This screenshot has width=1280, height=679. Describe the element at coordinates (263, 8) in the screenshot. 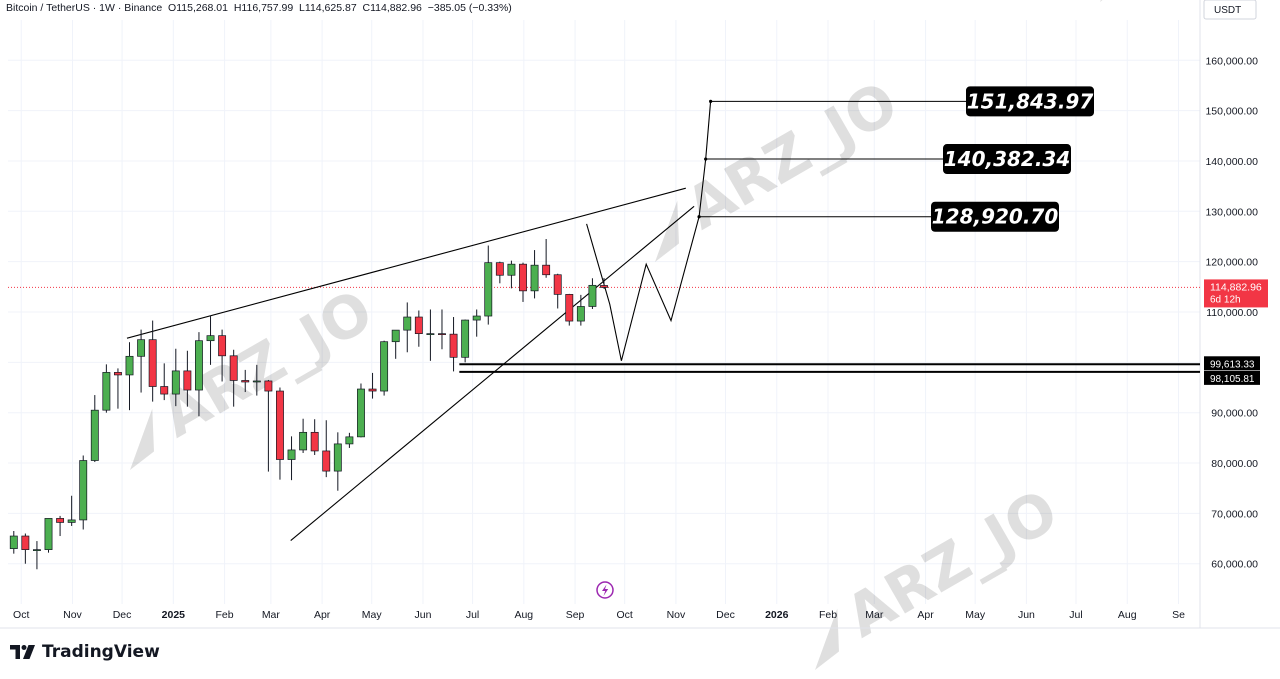

I see `ohlc-high: H116,757.99` at that location.